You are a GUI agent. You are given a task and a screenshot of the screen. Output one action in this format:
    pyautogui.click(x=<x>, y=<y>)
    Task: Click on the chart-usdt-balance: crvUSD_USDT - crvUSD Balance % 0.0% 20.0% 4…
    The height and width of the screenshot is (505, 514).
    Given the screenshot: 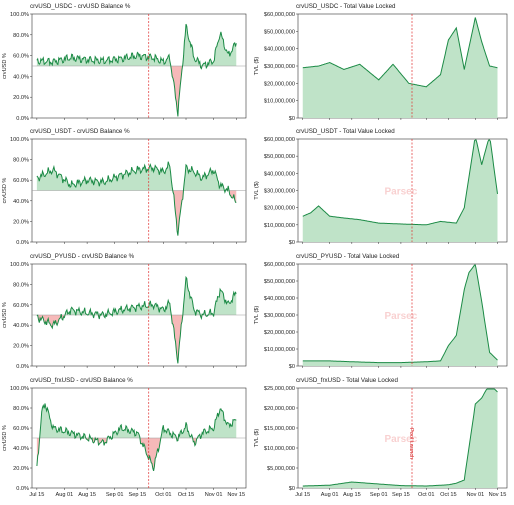 What is the action you would take?
    pyautogui.click(x=124, y=187)
    